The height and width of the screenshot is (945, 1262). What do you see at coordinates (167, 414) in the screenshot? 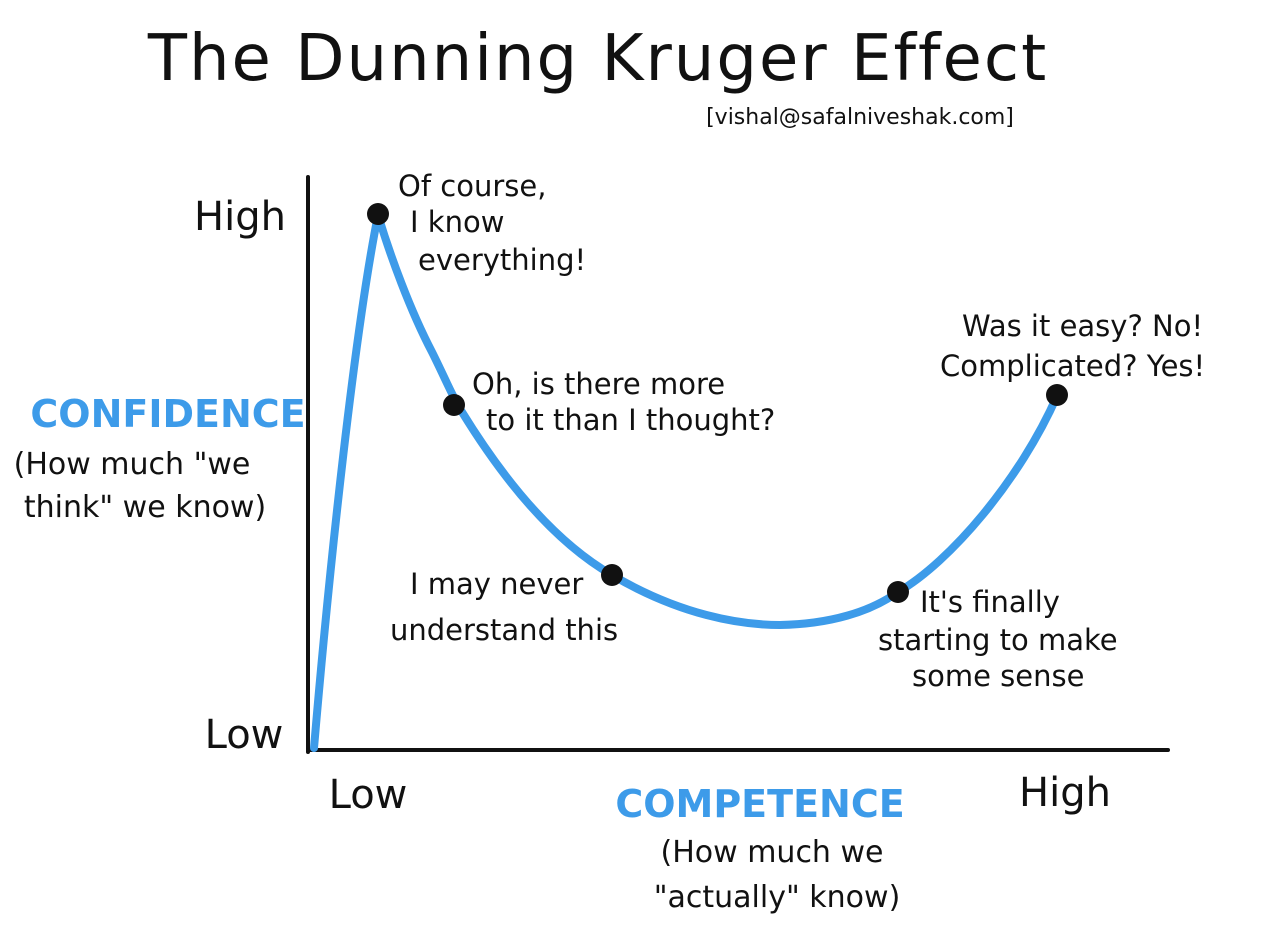
I see `y-axis-title: CONFIDENCE` at bounding box center [167, 414].